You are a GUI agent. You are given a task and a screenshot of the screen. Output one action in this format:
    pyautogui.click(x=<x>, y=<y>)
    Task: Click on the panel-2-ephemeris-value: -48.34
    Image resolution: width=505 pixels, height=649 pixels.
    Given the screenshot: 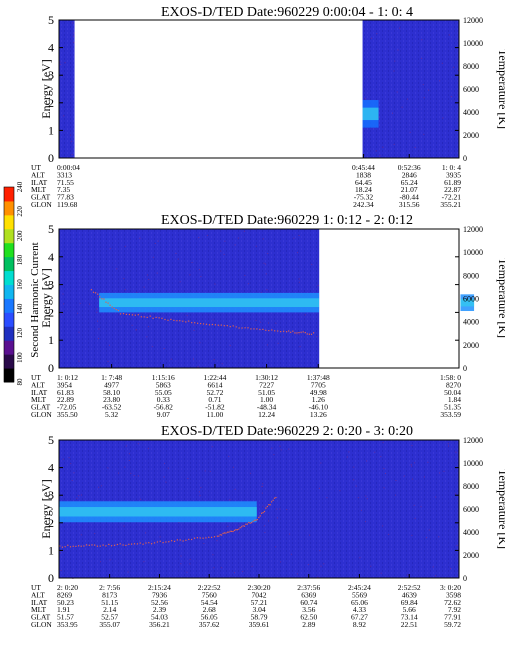 What is the action you would take?
    pyautogui.click(x=267, y=407)
    